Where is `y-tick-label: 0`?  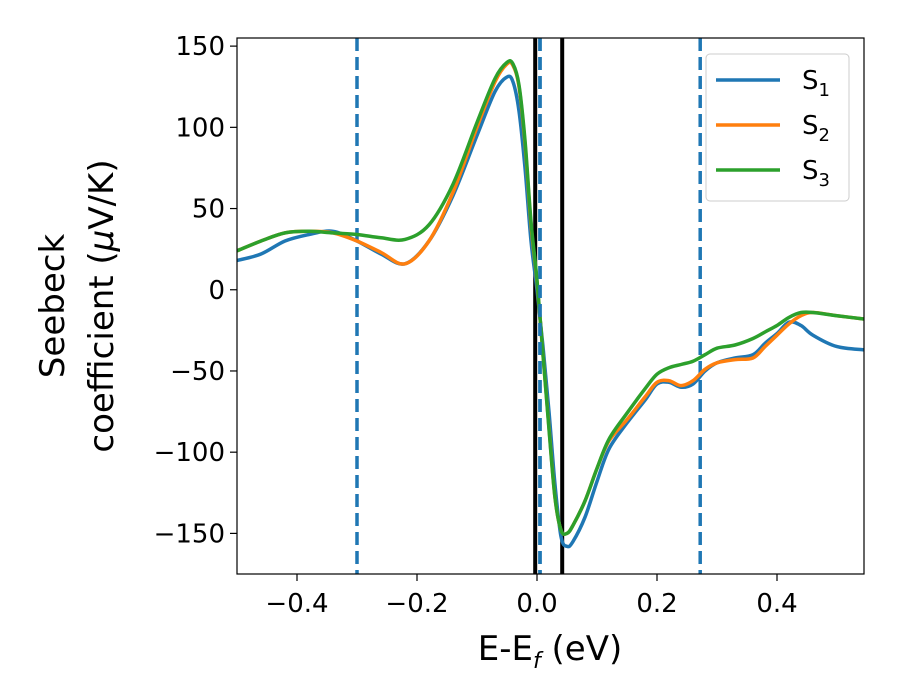 y-tick-label: 0 is located at coordinates (216, 291).